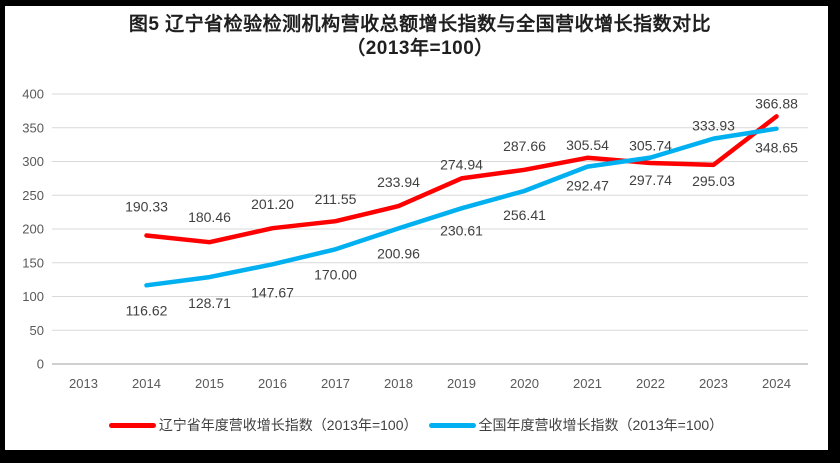 Image resolution: width=840 pixels, height=463 pixels. What do you see at coordinates (713, 383) in the screenshot?
I see `x-tick-label: 2023` at bounding box center [713, 383].